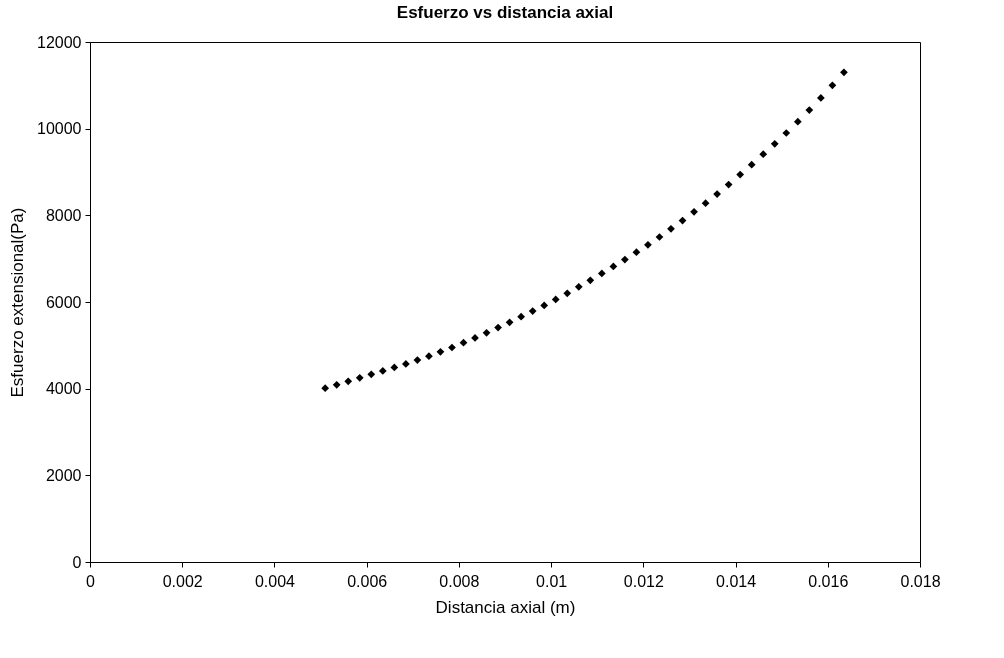 This screenshot has height=658, width=1004. Describe the element at coordinates (182, 581) in the screenshot. I see `x-tick-label: 0.002` at that location.